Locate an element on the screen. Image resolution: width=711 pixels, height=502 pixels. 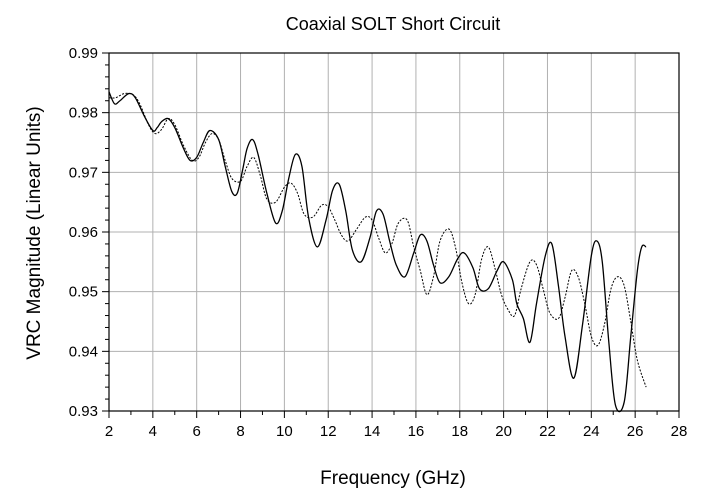
y-axis-title: VRC Magnitude (Linear Units) is located at coordinates (34, 232).